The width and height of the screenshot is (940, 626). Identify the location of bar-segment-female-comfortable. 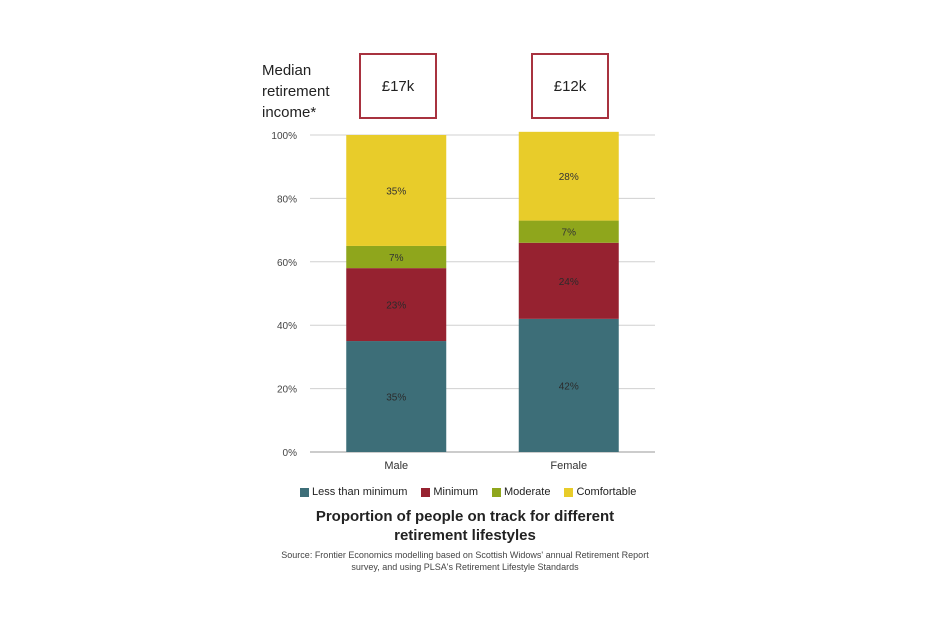
(568, 176).